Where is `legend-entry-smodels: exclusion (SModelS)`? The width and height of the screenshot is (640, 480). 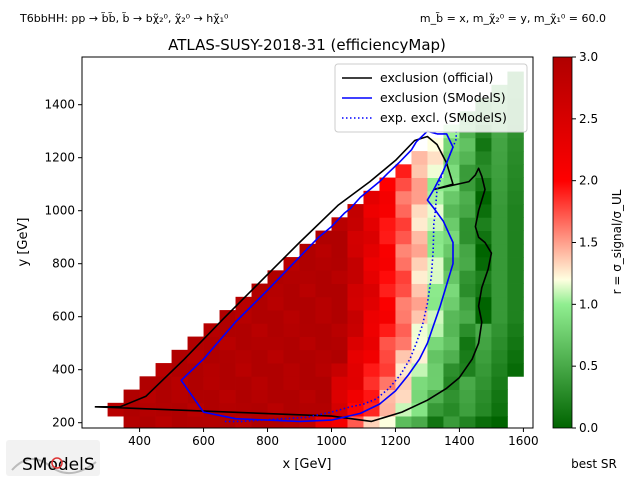
legend-entry-smodels: exclusion (SModelS) is located at coordinates (443, 97).